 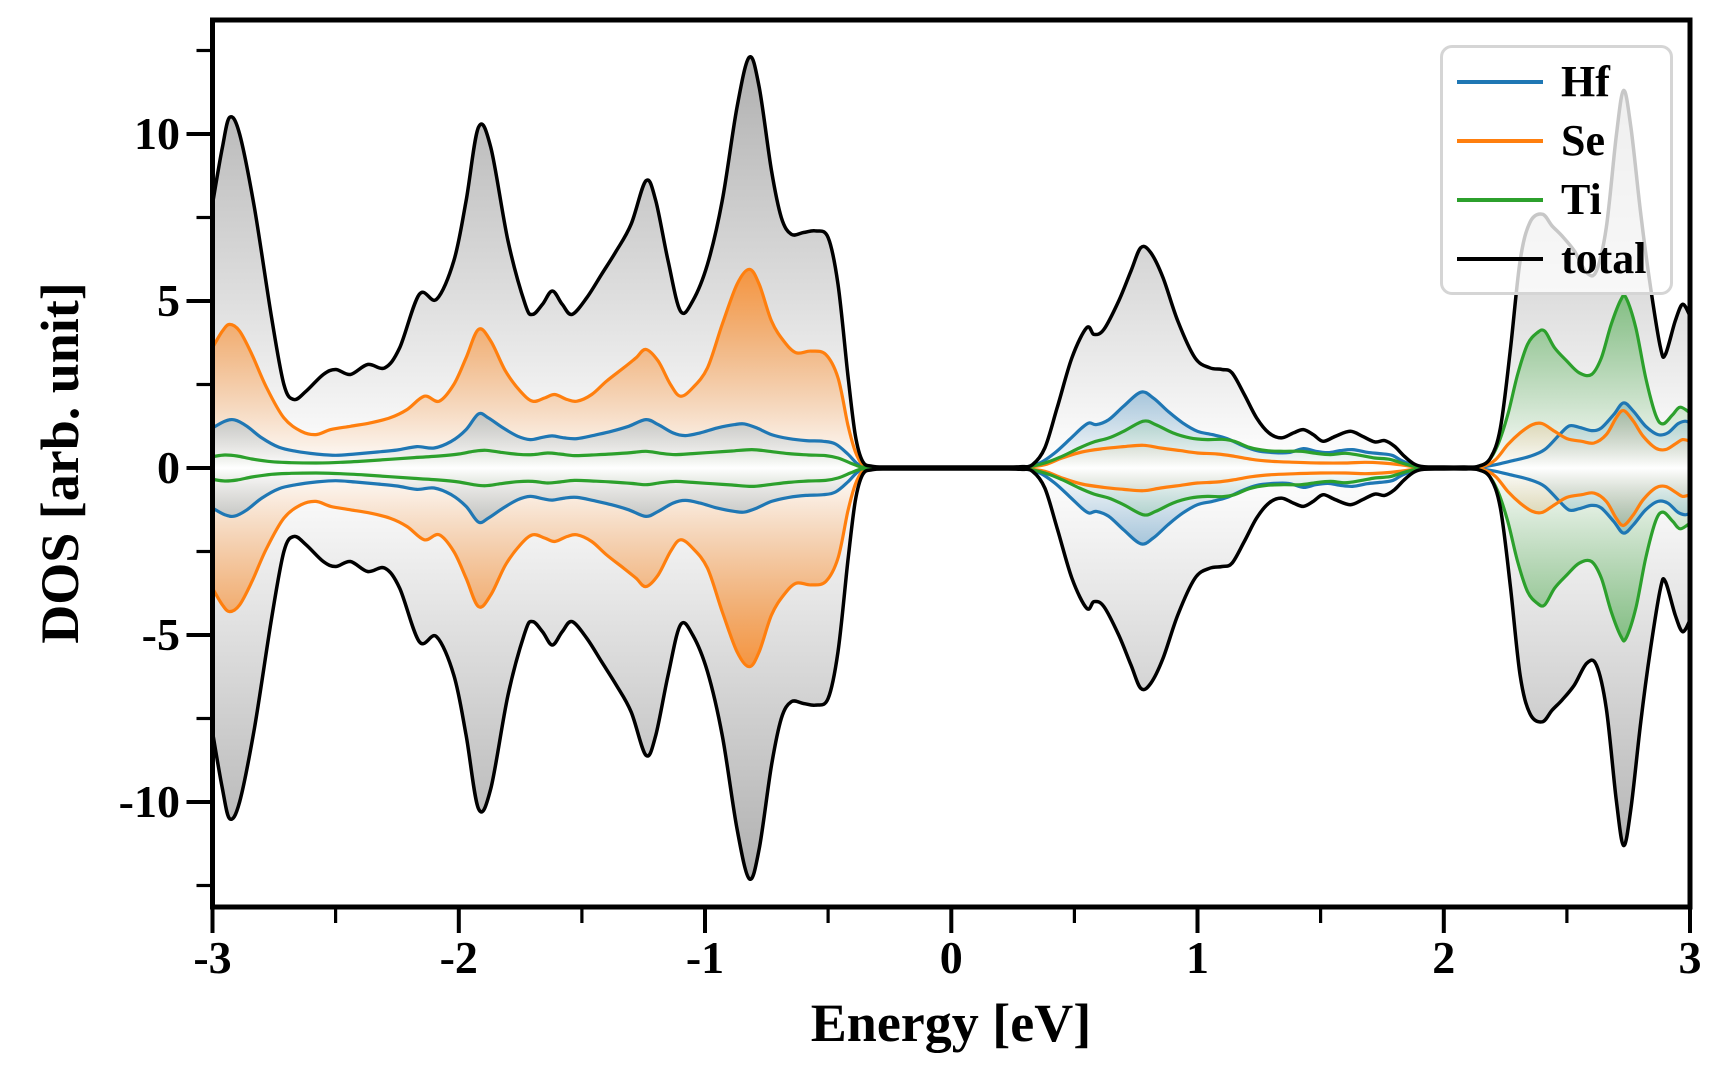 I want to click on Hf-curve-lower, so click(x=951, y=506).